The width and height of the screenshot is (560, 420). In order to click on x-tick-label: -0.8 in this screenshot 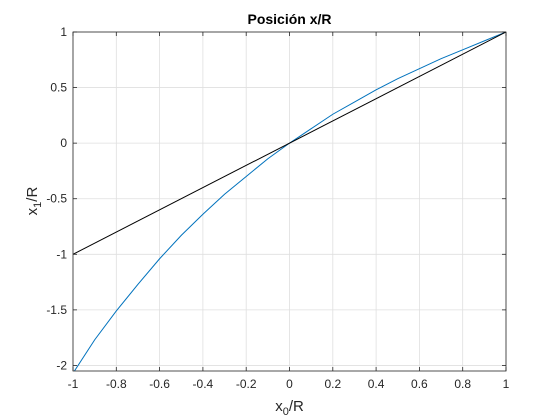, I will do `click(116, 384)`.